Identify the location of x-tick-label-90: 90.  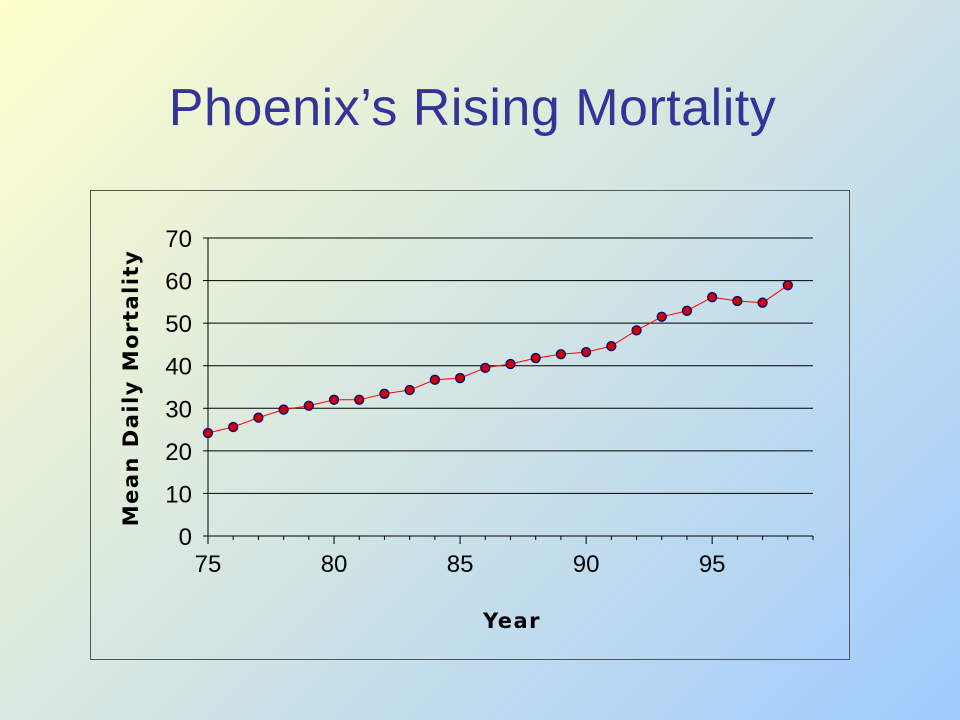
(586, 564).